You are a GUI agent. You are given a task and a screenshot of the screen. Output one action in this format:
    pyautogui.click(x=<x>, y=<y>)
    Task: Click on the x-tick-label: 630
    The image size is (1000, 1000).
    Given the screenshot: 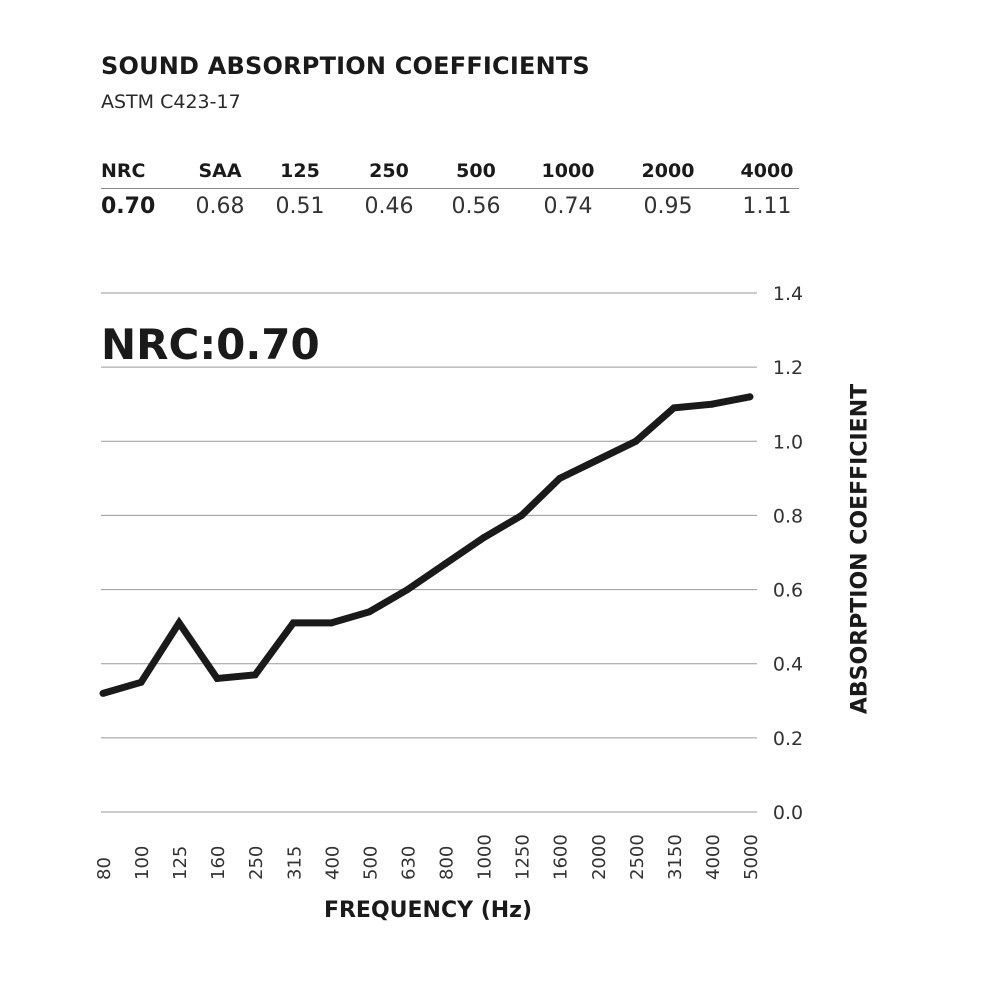 What is the action you would take?
    pyautogui.click(x=408, y=863)
    